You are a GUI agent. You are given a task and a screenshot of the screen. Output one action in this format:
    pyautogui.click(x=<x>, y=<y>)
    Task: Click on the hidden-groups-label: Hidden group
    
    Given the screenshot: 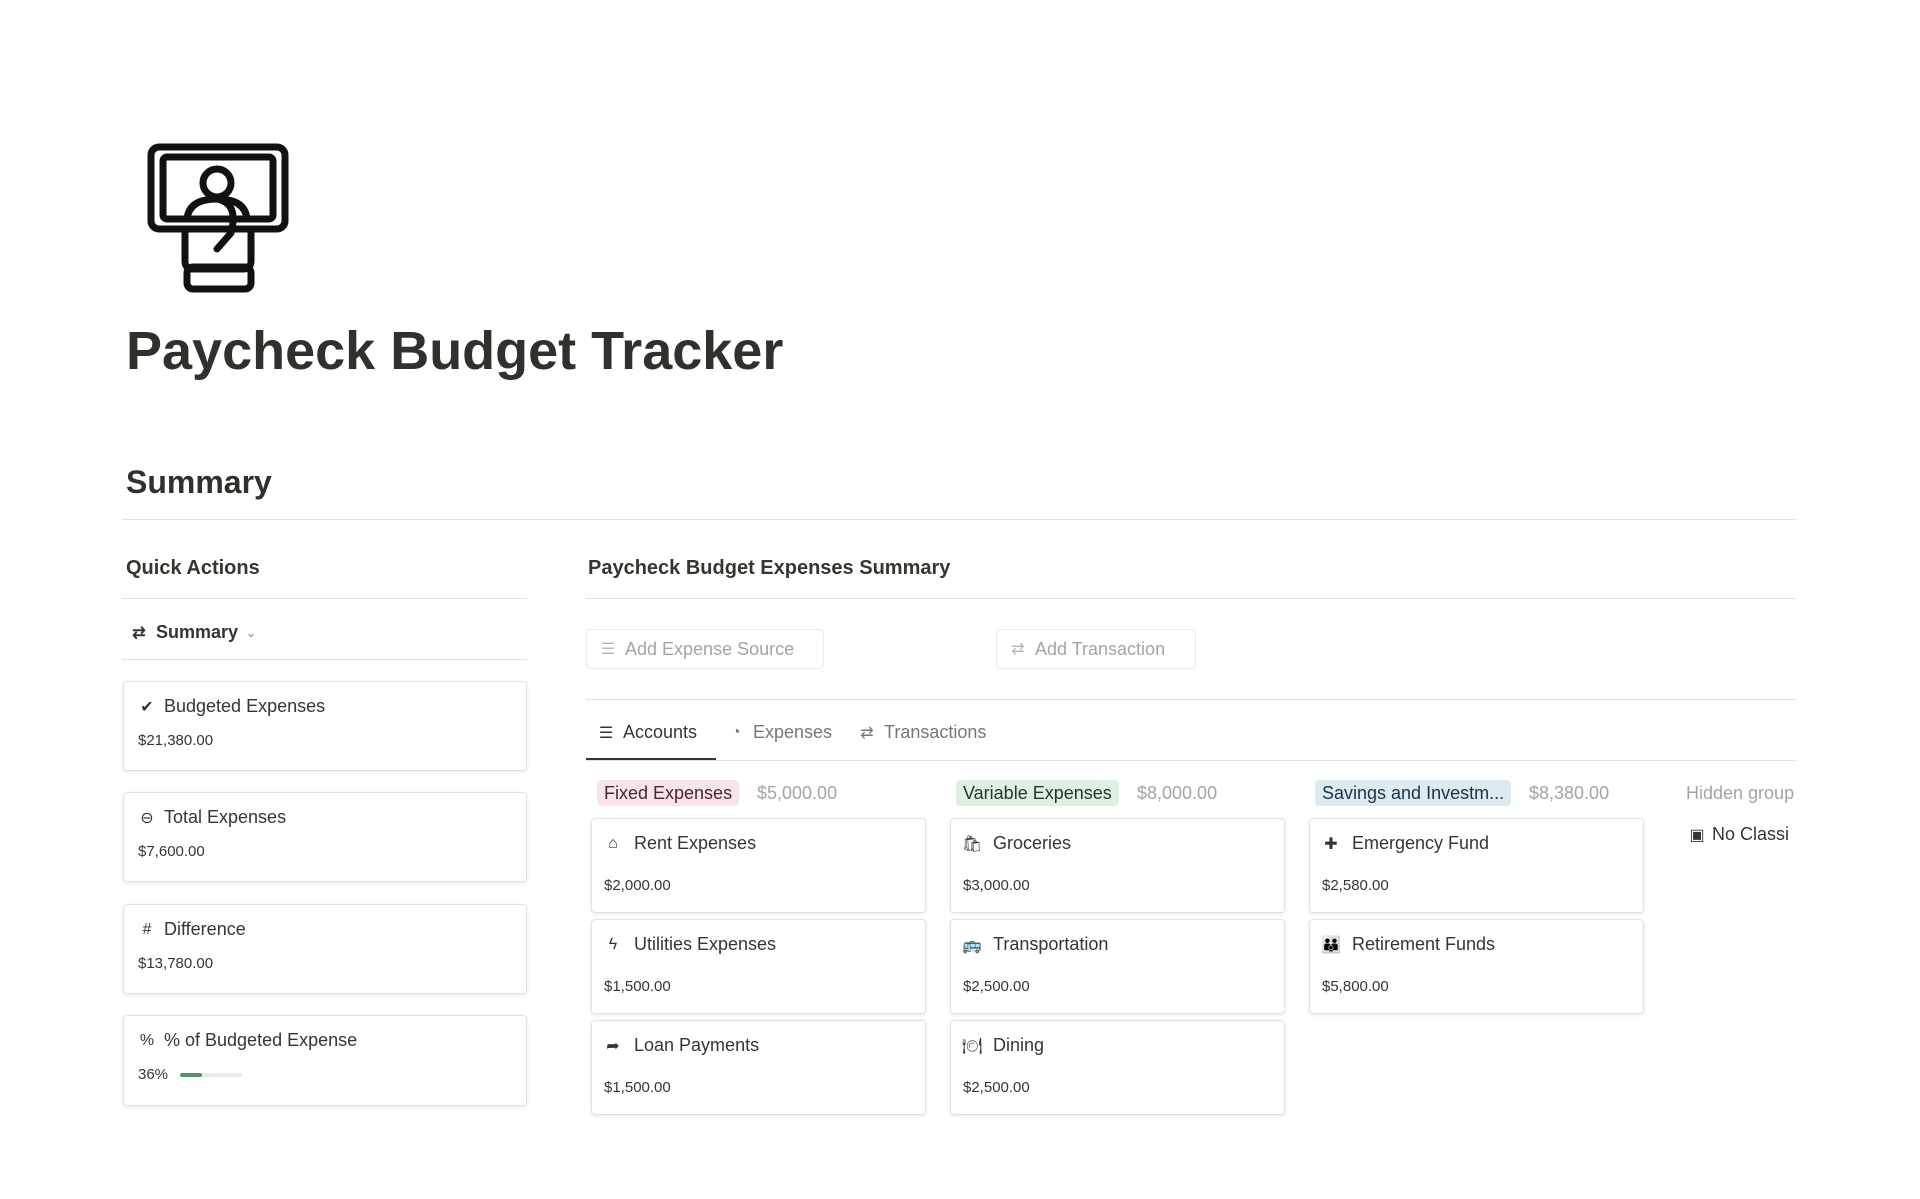 What is the action you would take?
    pyautogui.click(x=1740, y=793)
    